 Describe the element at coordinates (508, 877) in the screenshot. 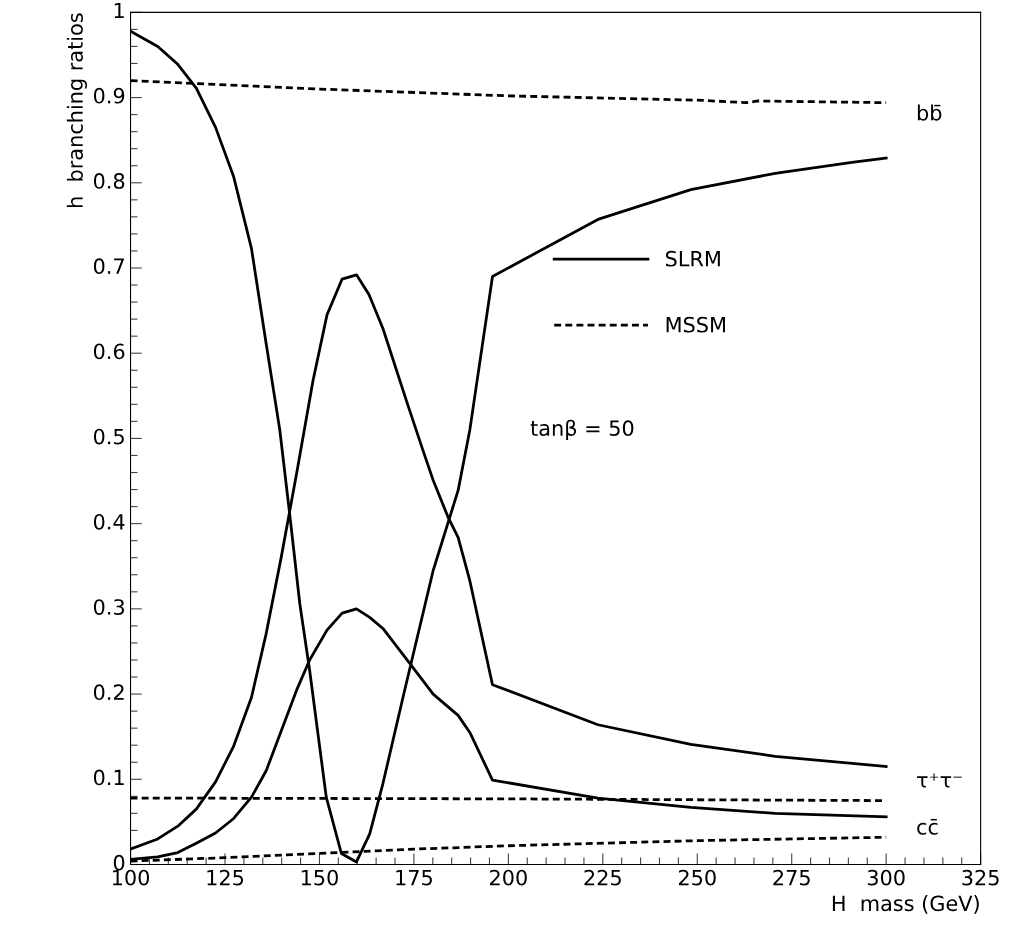

I see `x-tick-label: 200` at that location.